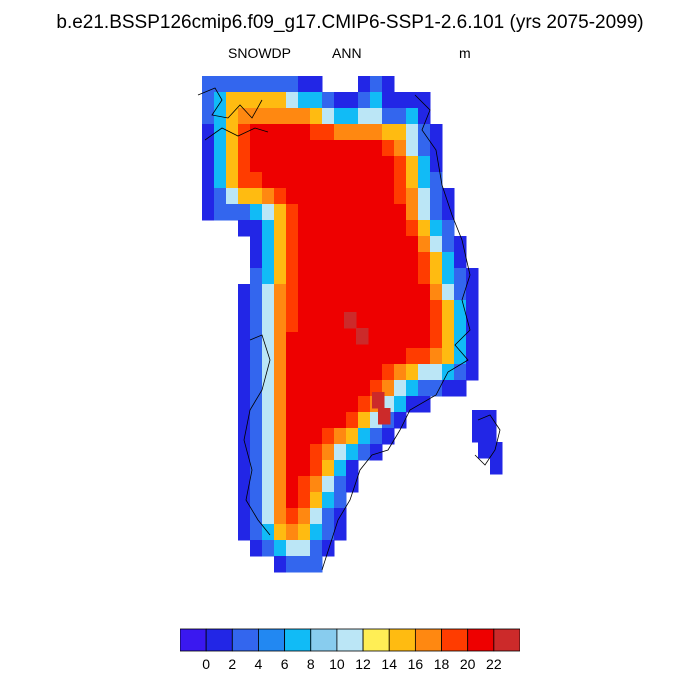  What do you see at coordinates (232, 664) in the screenshot?
I see `colorbar-tick-label: 2` at bounding box center [232, 664].